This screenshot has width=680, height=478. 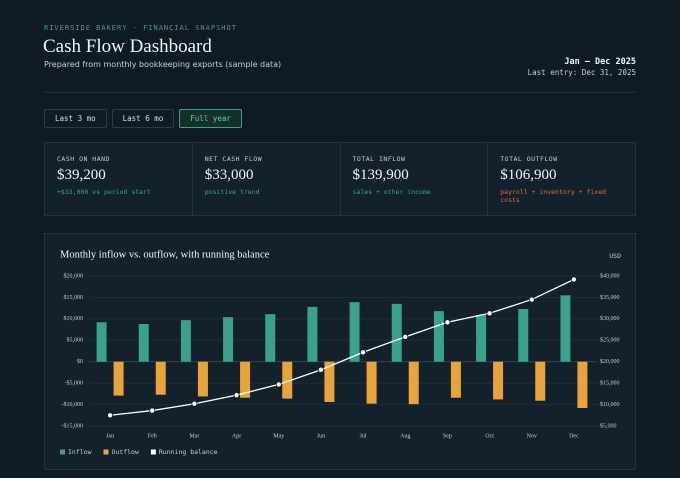 I want to click on x-tick-label: Nov, so click(x=532, y=436).